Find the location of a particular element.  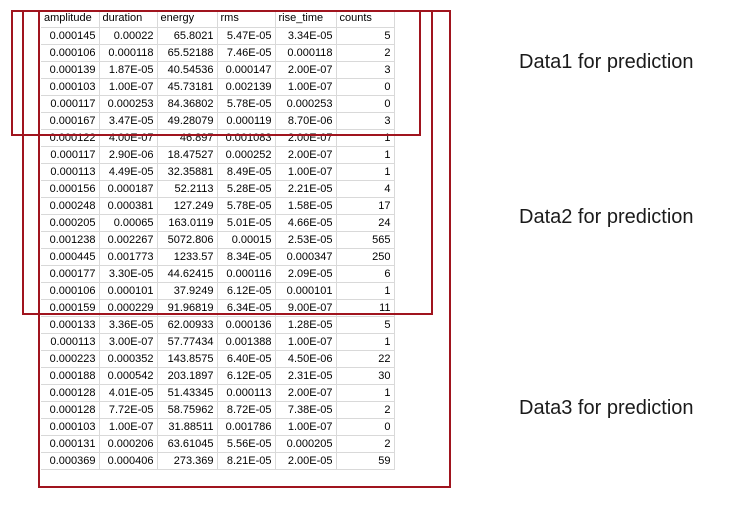

table-cell: 0.000406 is located at coordinates (128, 461).